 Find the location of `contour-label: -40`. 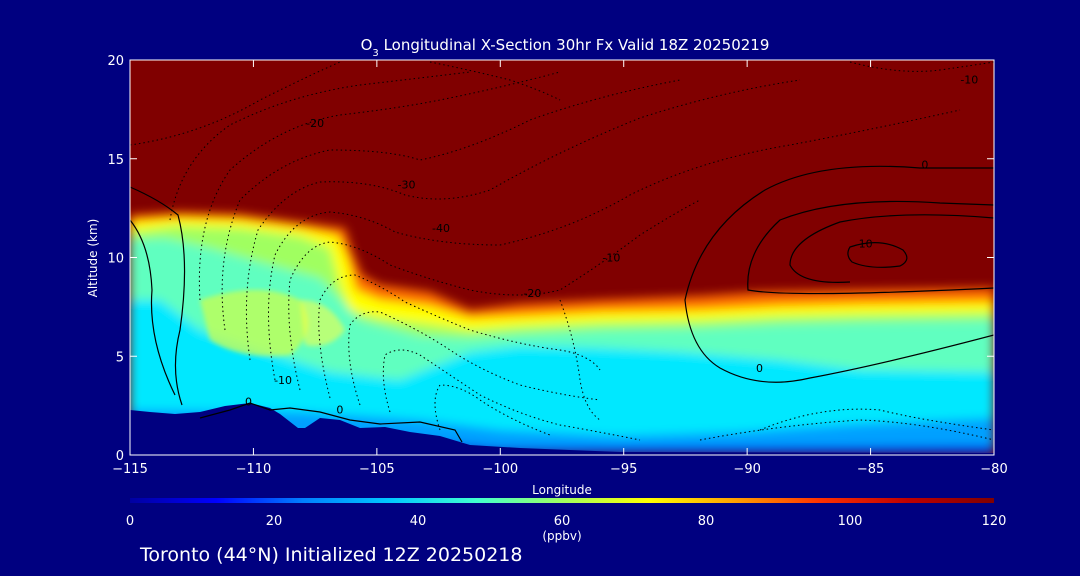

contour-label: -40 is located at coordinates (441, 228).